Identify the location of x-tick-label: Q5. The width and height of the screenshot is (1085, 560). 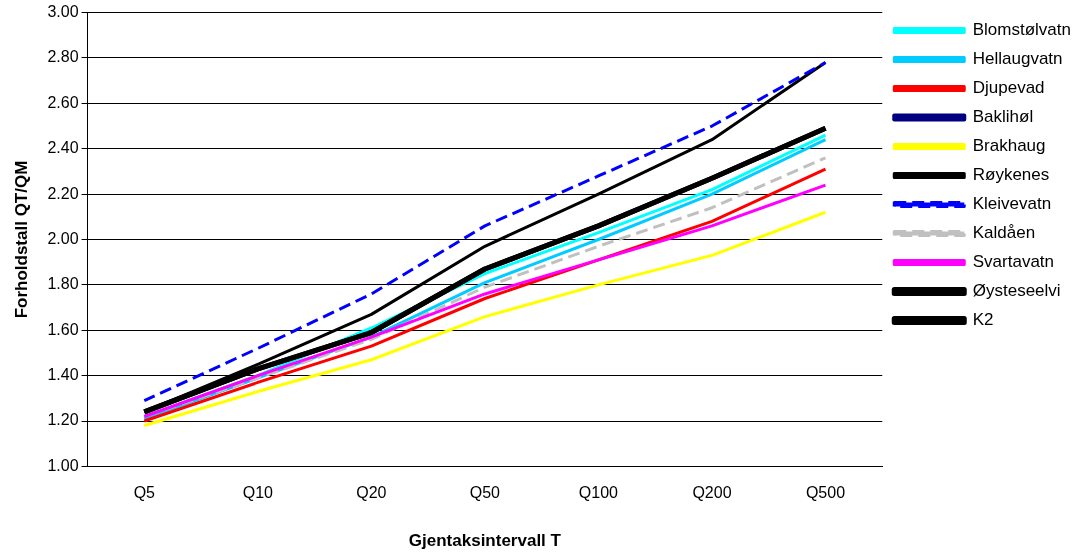
(144, 493).